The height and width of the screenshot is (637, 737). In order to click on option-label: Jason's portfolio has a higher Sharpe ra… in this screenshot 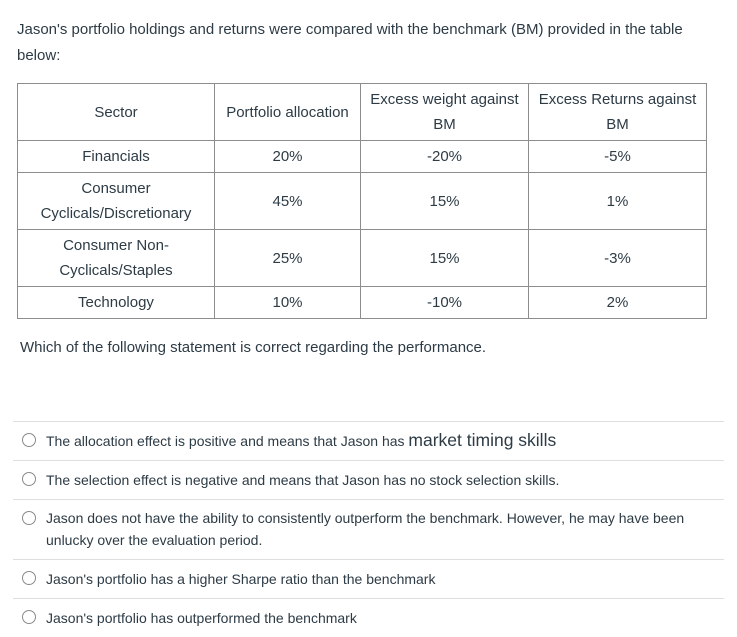, I will do `click(240, 579)`.